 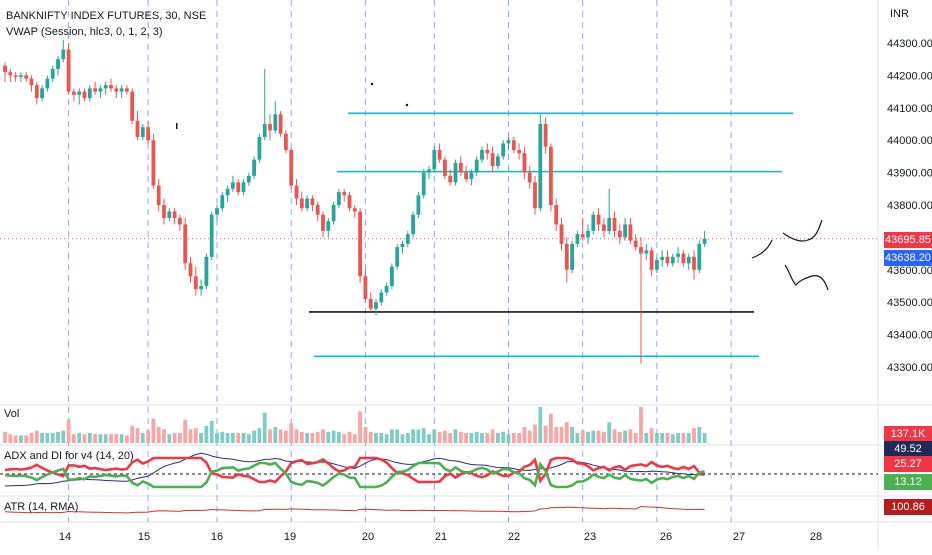 I want to click on volume-value-badge: 137.1K, so click(x=908, y=434).